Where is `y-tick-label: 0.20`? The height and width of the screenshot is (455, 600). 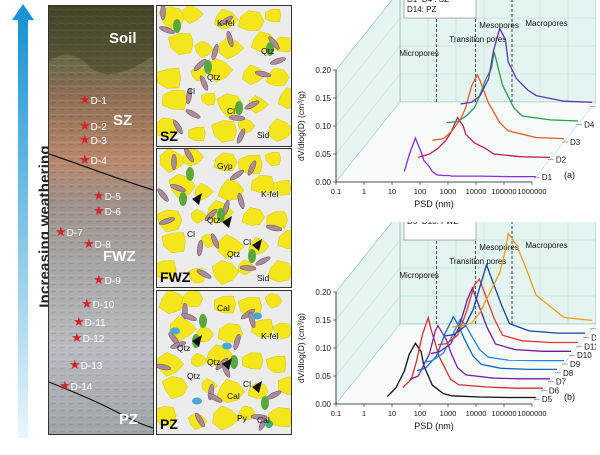 y-tick-label: 0.20 is located at coordinates (323, 70).